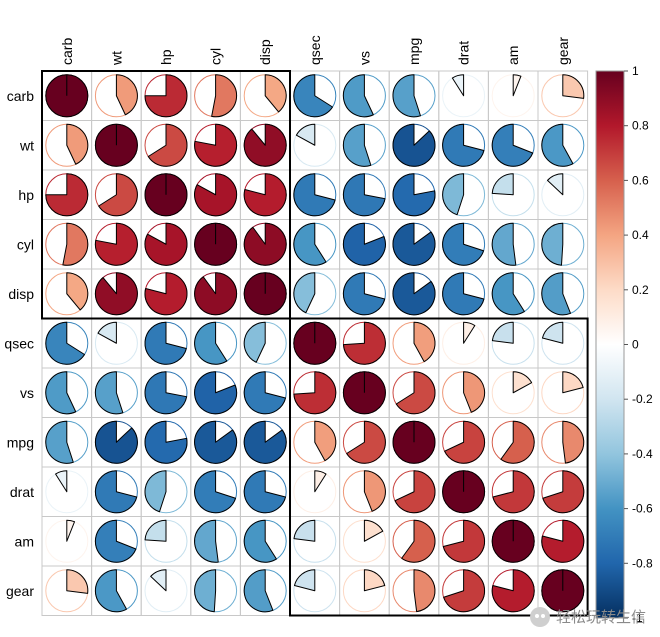  What do you see at coordinates (364, 393) in the screenshot?
I see `pie-cell-vs-vs` at bounding box center [364, 393].